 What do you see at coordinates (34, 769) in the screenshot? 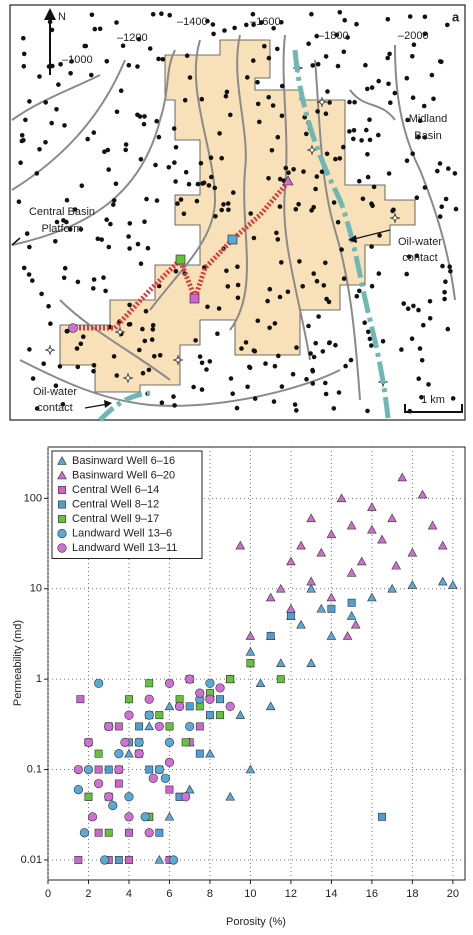
I see `y-tick-label: 0.1` at bounding box center [34, 769].